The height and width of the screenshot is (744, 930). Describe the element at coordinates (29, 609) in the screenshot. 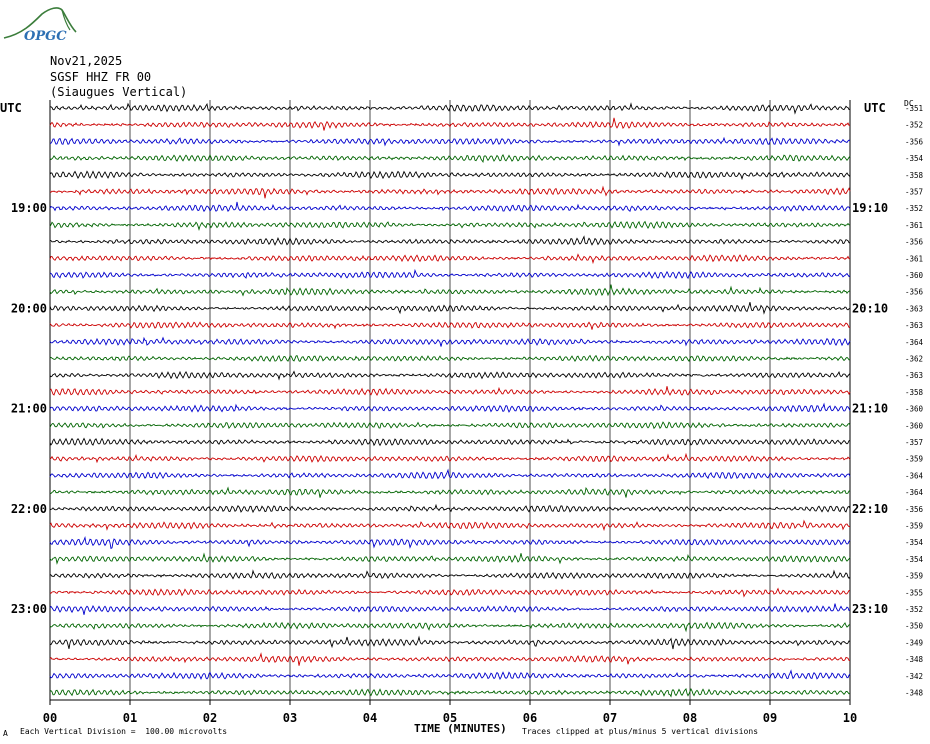

I see `left-hour-label: 23:00` at that location.